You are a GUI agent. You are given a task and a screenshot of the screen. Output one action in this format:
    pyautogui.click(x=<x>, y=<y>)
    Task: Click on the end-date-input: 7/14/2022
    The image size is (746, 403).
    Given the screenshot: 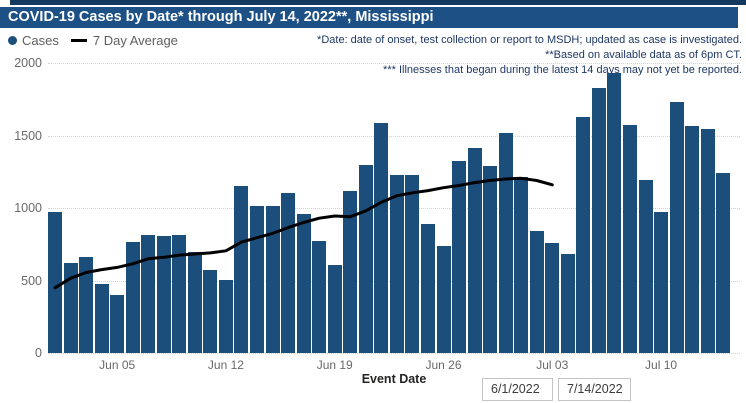 What is the action you would take?
    pyautogui.click(x=594, y=389)
    